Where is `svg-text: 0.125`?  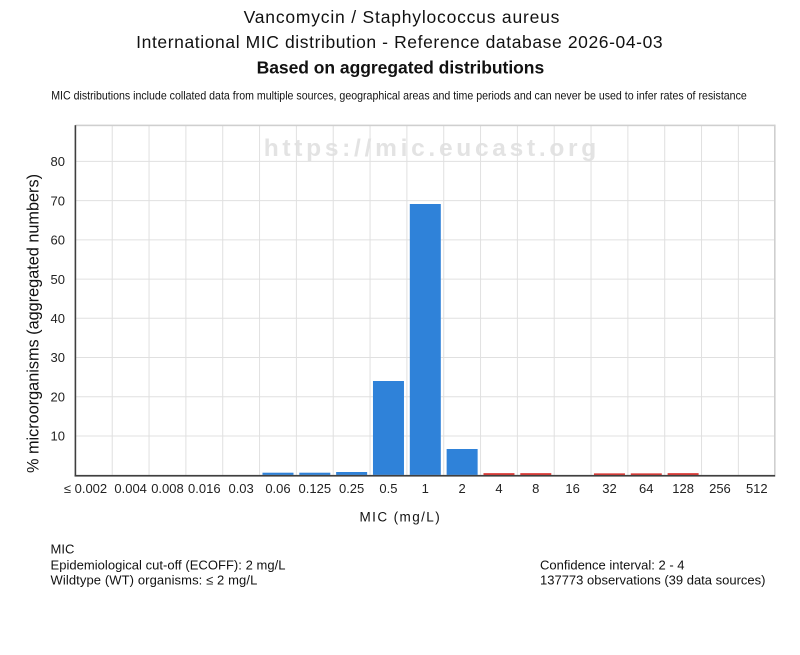 svg-text: 0.125 is located at coordinates (315, 488).